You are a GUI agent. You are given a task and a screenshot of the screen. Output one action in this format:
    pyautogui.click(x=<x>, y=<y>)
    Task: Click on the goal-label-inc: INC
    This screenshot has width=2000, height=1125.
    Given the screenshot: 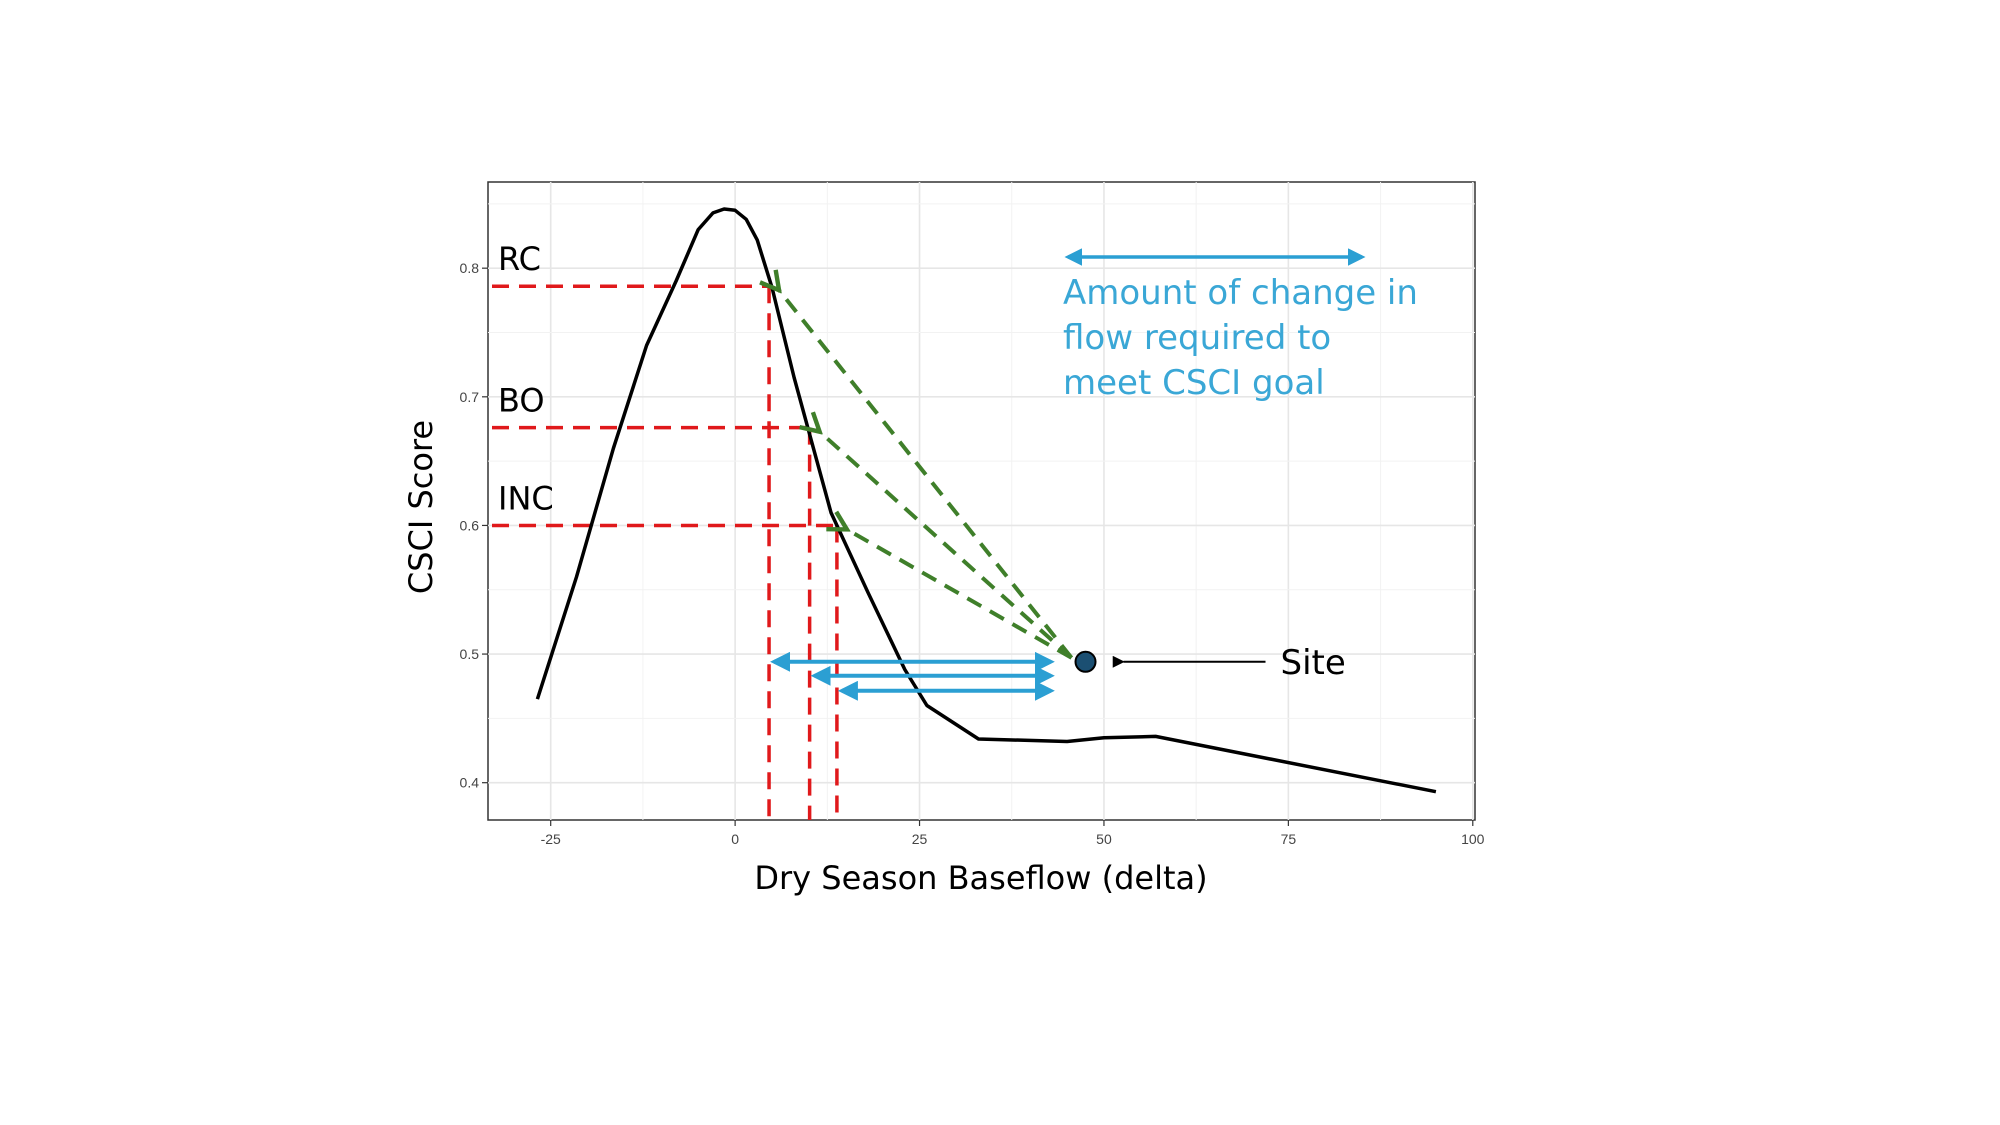 What is the action you would take?
    pyautogui.click(x=526, y=498)
    